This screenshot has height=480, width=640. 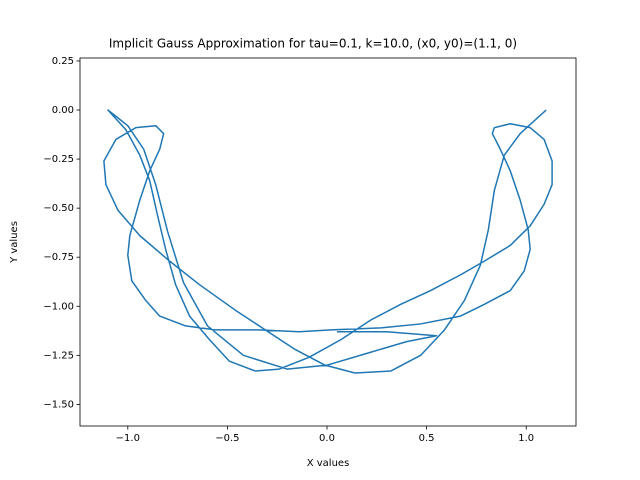 I want to click on y-tick-label: −0.25, so click(x=58, y=159).